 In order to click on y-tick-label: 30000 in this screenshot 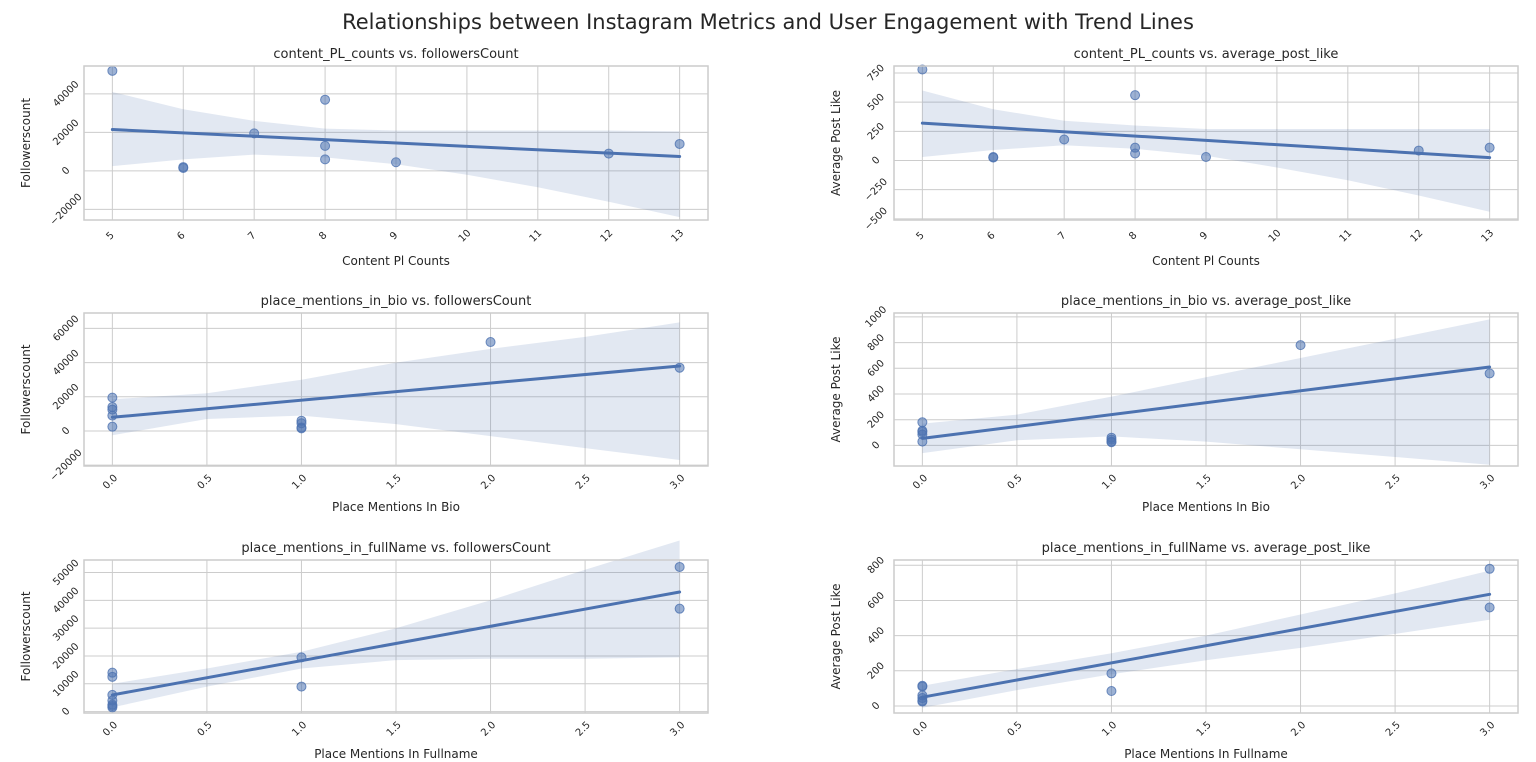, I will do `click(66, 628)`.